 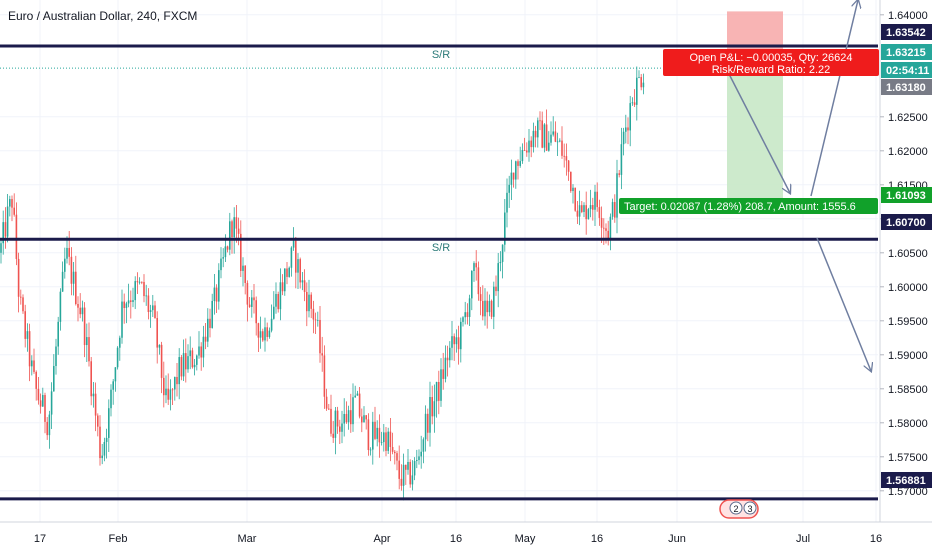 What do you see at coordinates (799, 185) in the screenshot?
I see `projection-arrows` at bounding box center [799, 185].